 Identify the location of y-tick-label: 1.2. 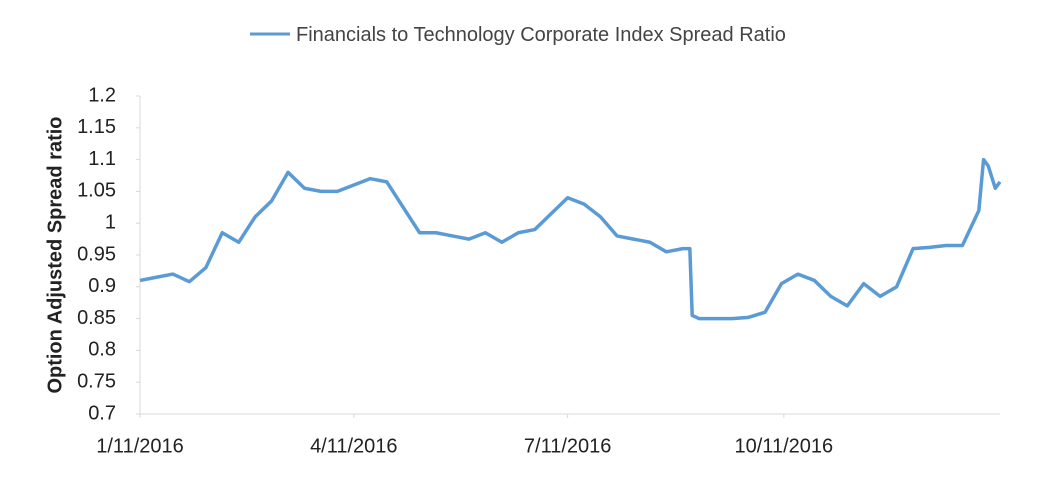
(102, 95).